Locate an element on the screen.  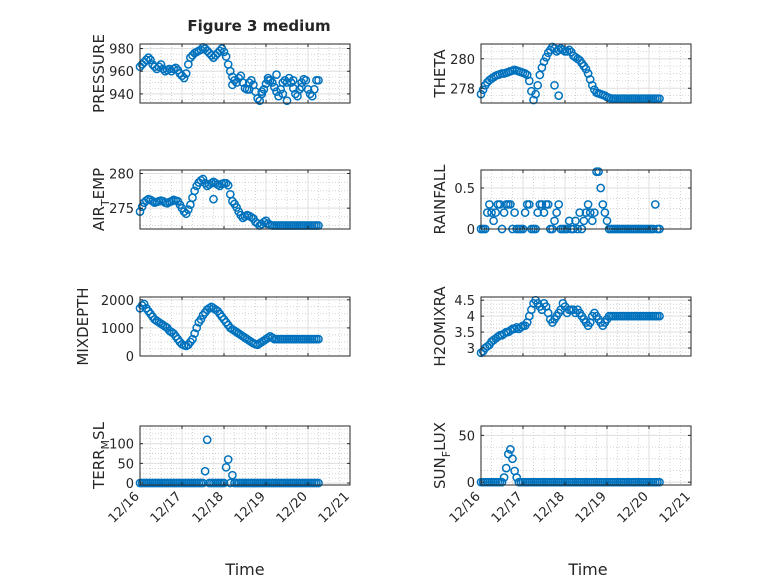
subplot-6: 33.544.5 H2OMIXRA is located at coordinates (561, 326).